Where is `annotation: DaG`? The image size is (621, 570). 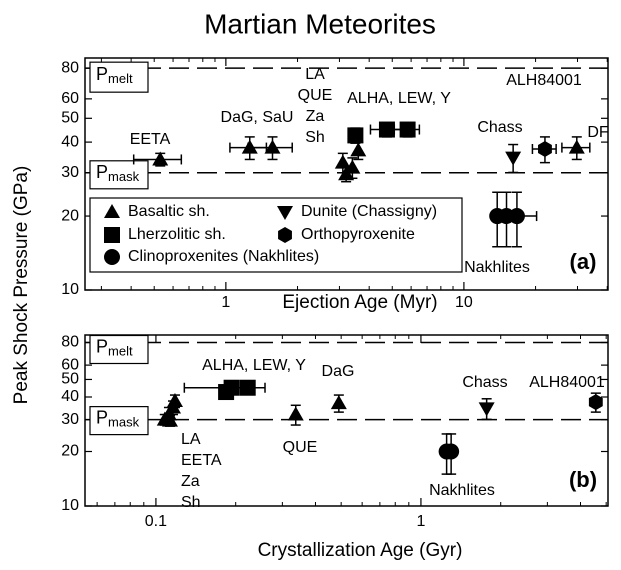 annotation: DaG is located at coordinates (338, 371).